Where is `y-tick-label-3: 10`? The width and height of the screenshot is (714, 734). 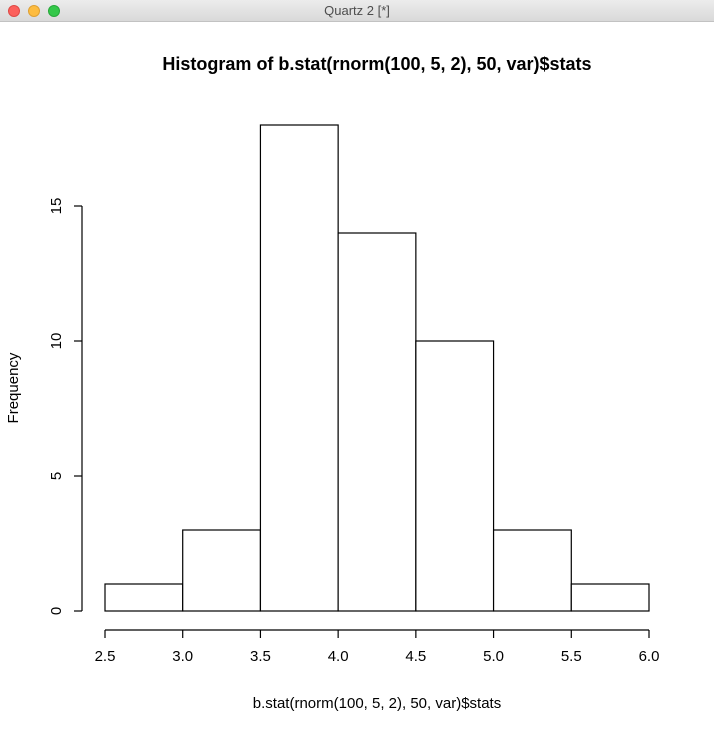 y-tick-label-3: 10 is located at coordinates (56, 341).